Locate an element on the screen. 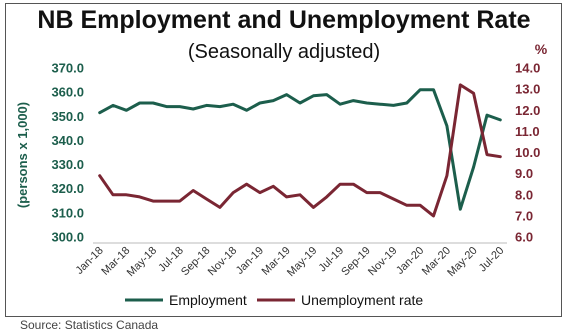  x-tick-label: Sep-19 is located at coordinates (356, 262).